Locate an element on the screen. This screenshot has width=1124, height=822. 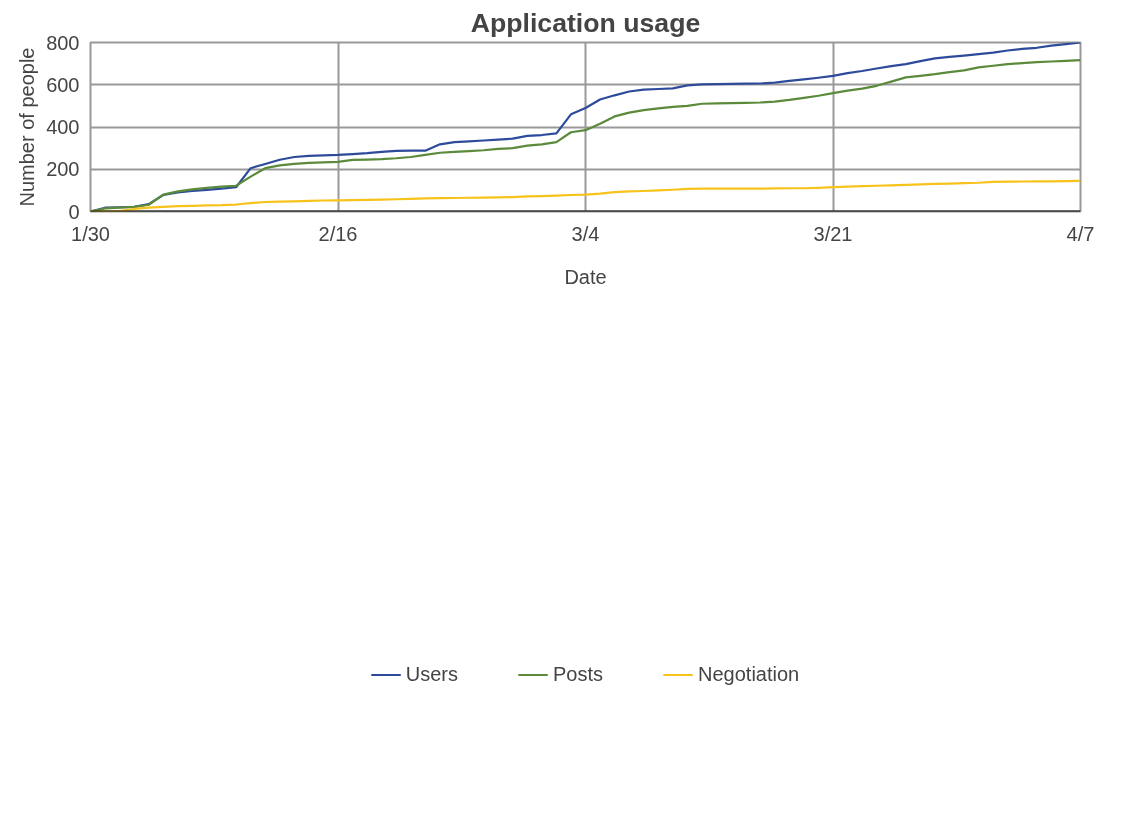
x-axis-title: Date is located at coordinates (585, 276).